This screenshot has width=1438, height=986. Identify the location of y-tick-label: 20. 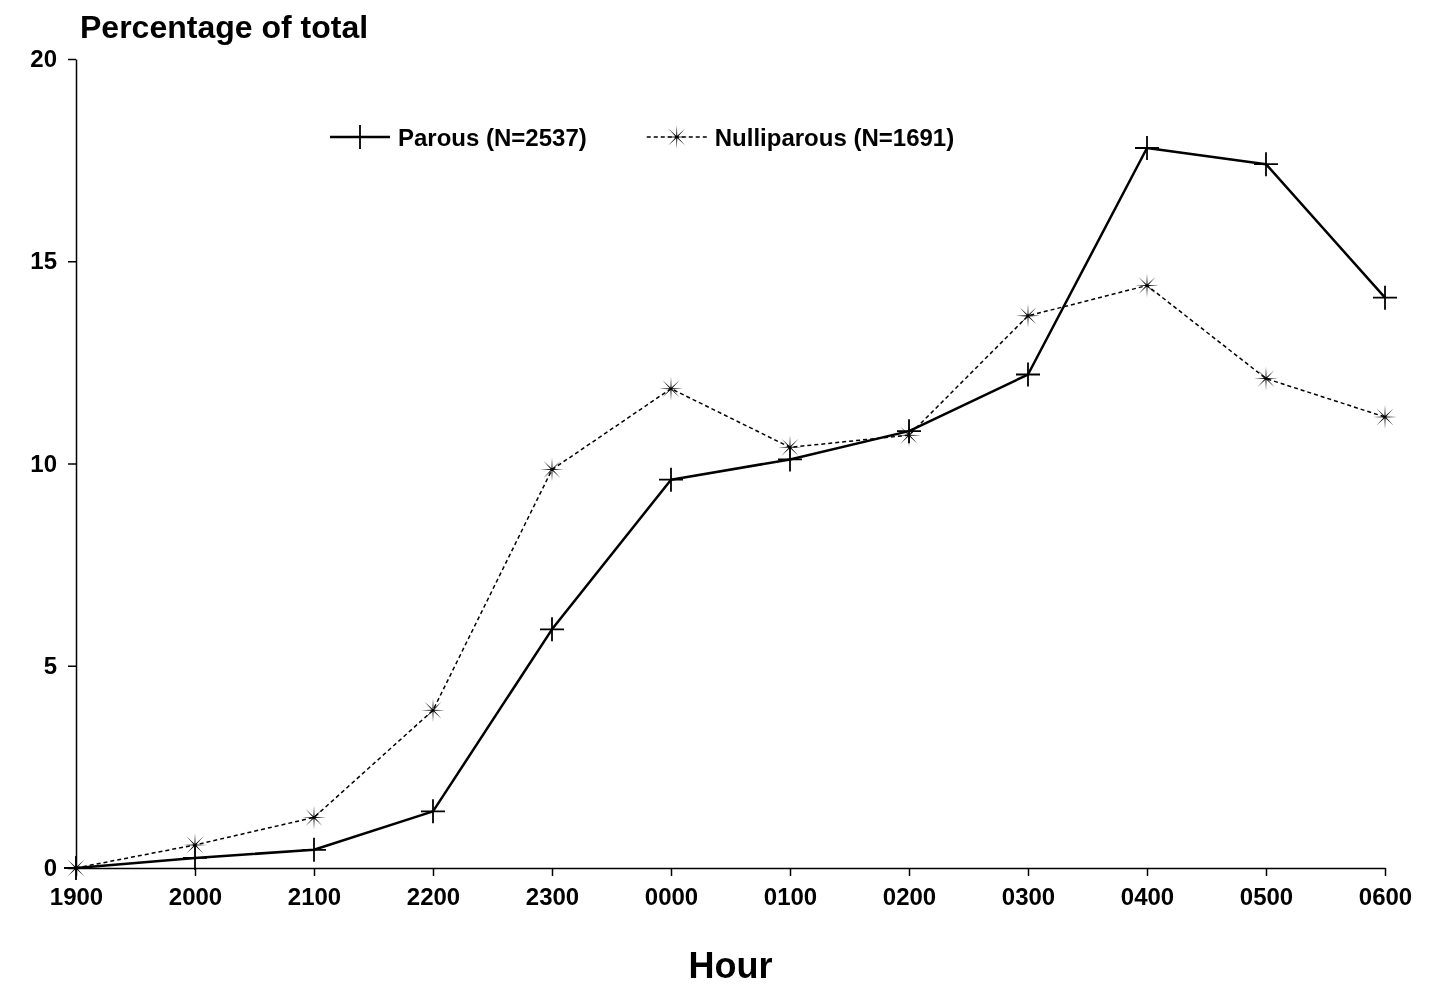
(43, 59).